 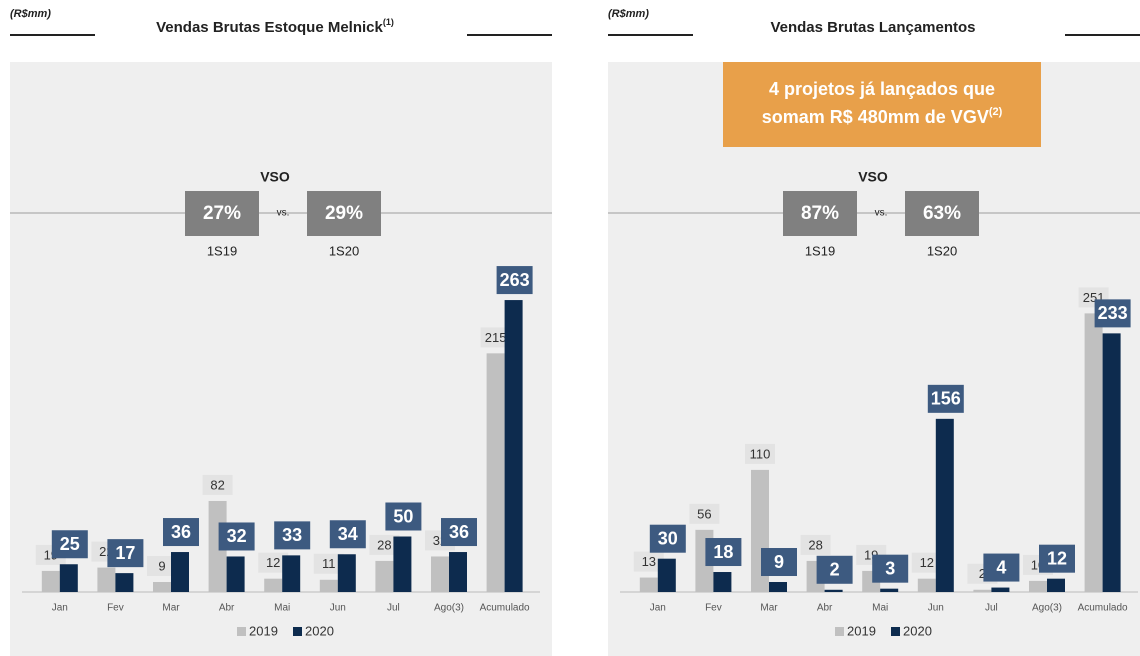 I want to click on value-label: 28, so click(x=815, y=544).